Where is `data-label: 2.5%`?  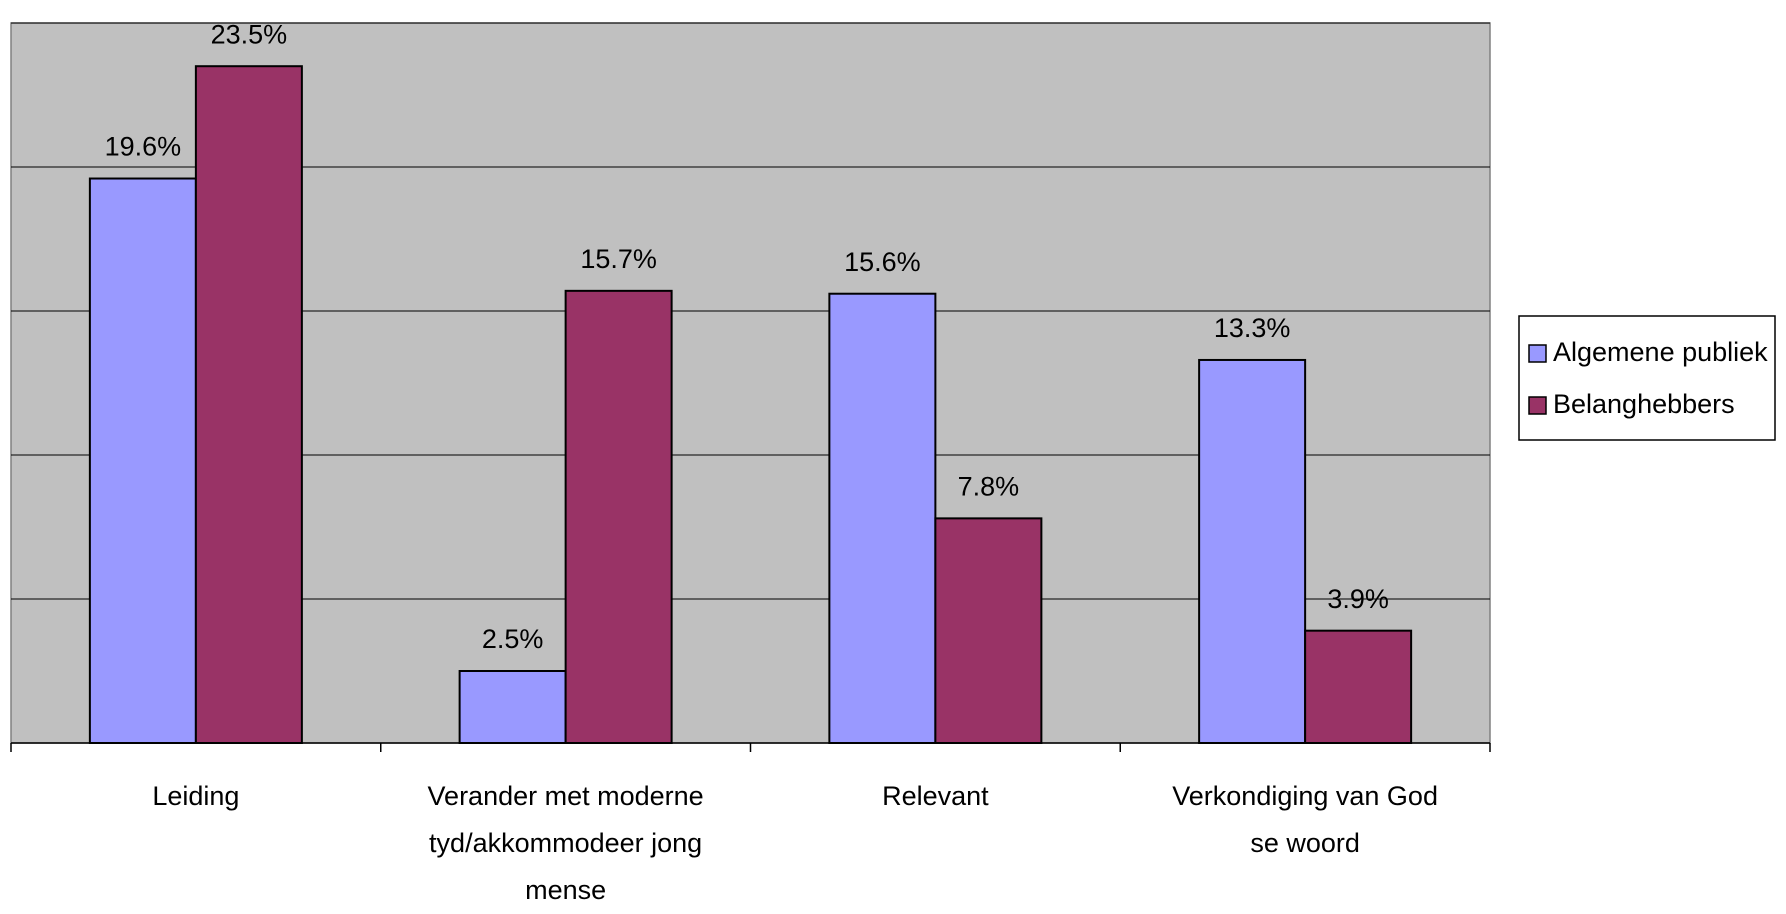 data-label: 2.5% is located at coordinates (513, 639).